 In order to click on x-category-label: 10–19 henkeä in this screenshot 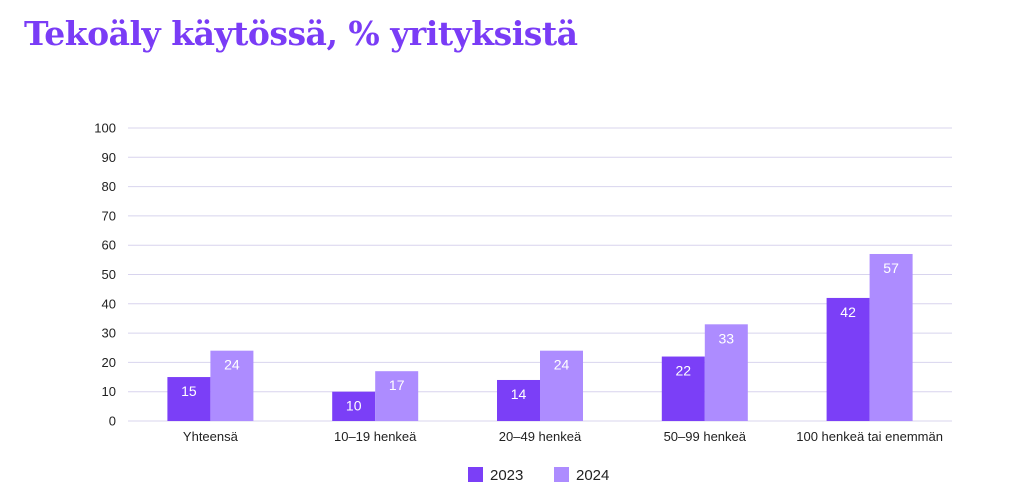, I will do `click(375, 436)`.